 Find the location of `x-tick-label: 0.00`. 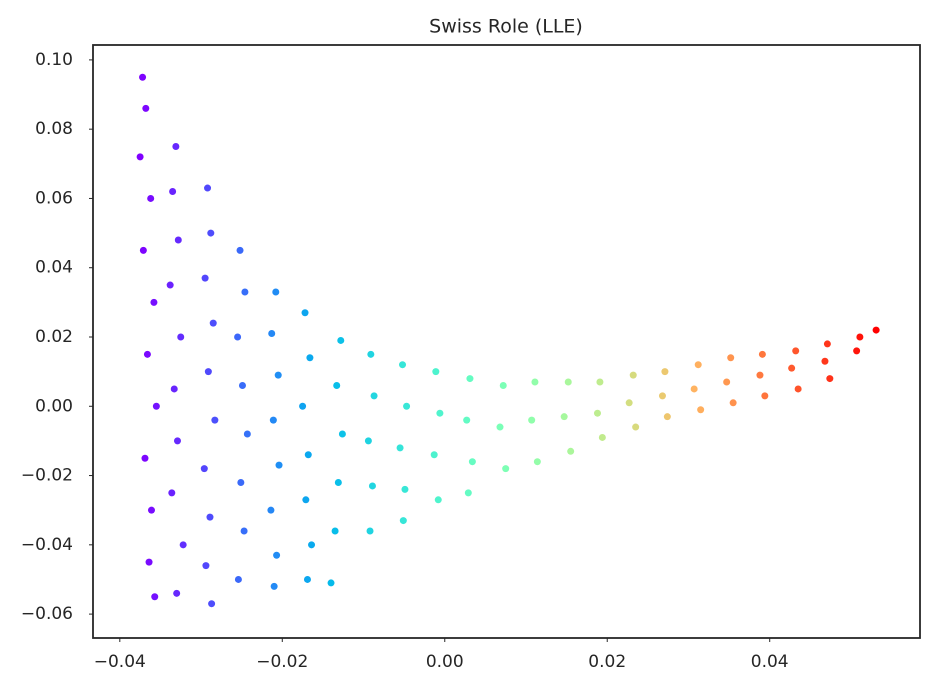

x-tick-label: 0.00 is located at coordinates (445, 662).